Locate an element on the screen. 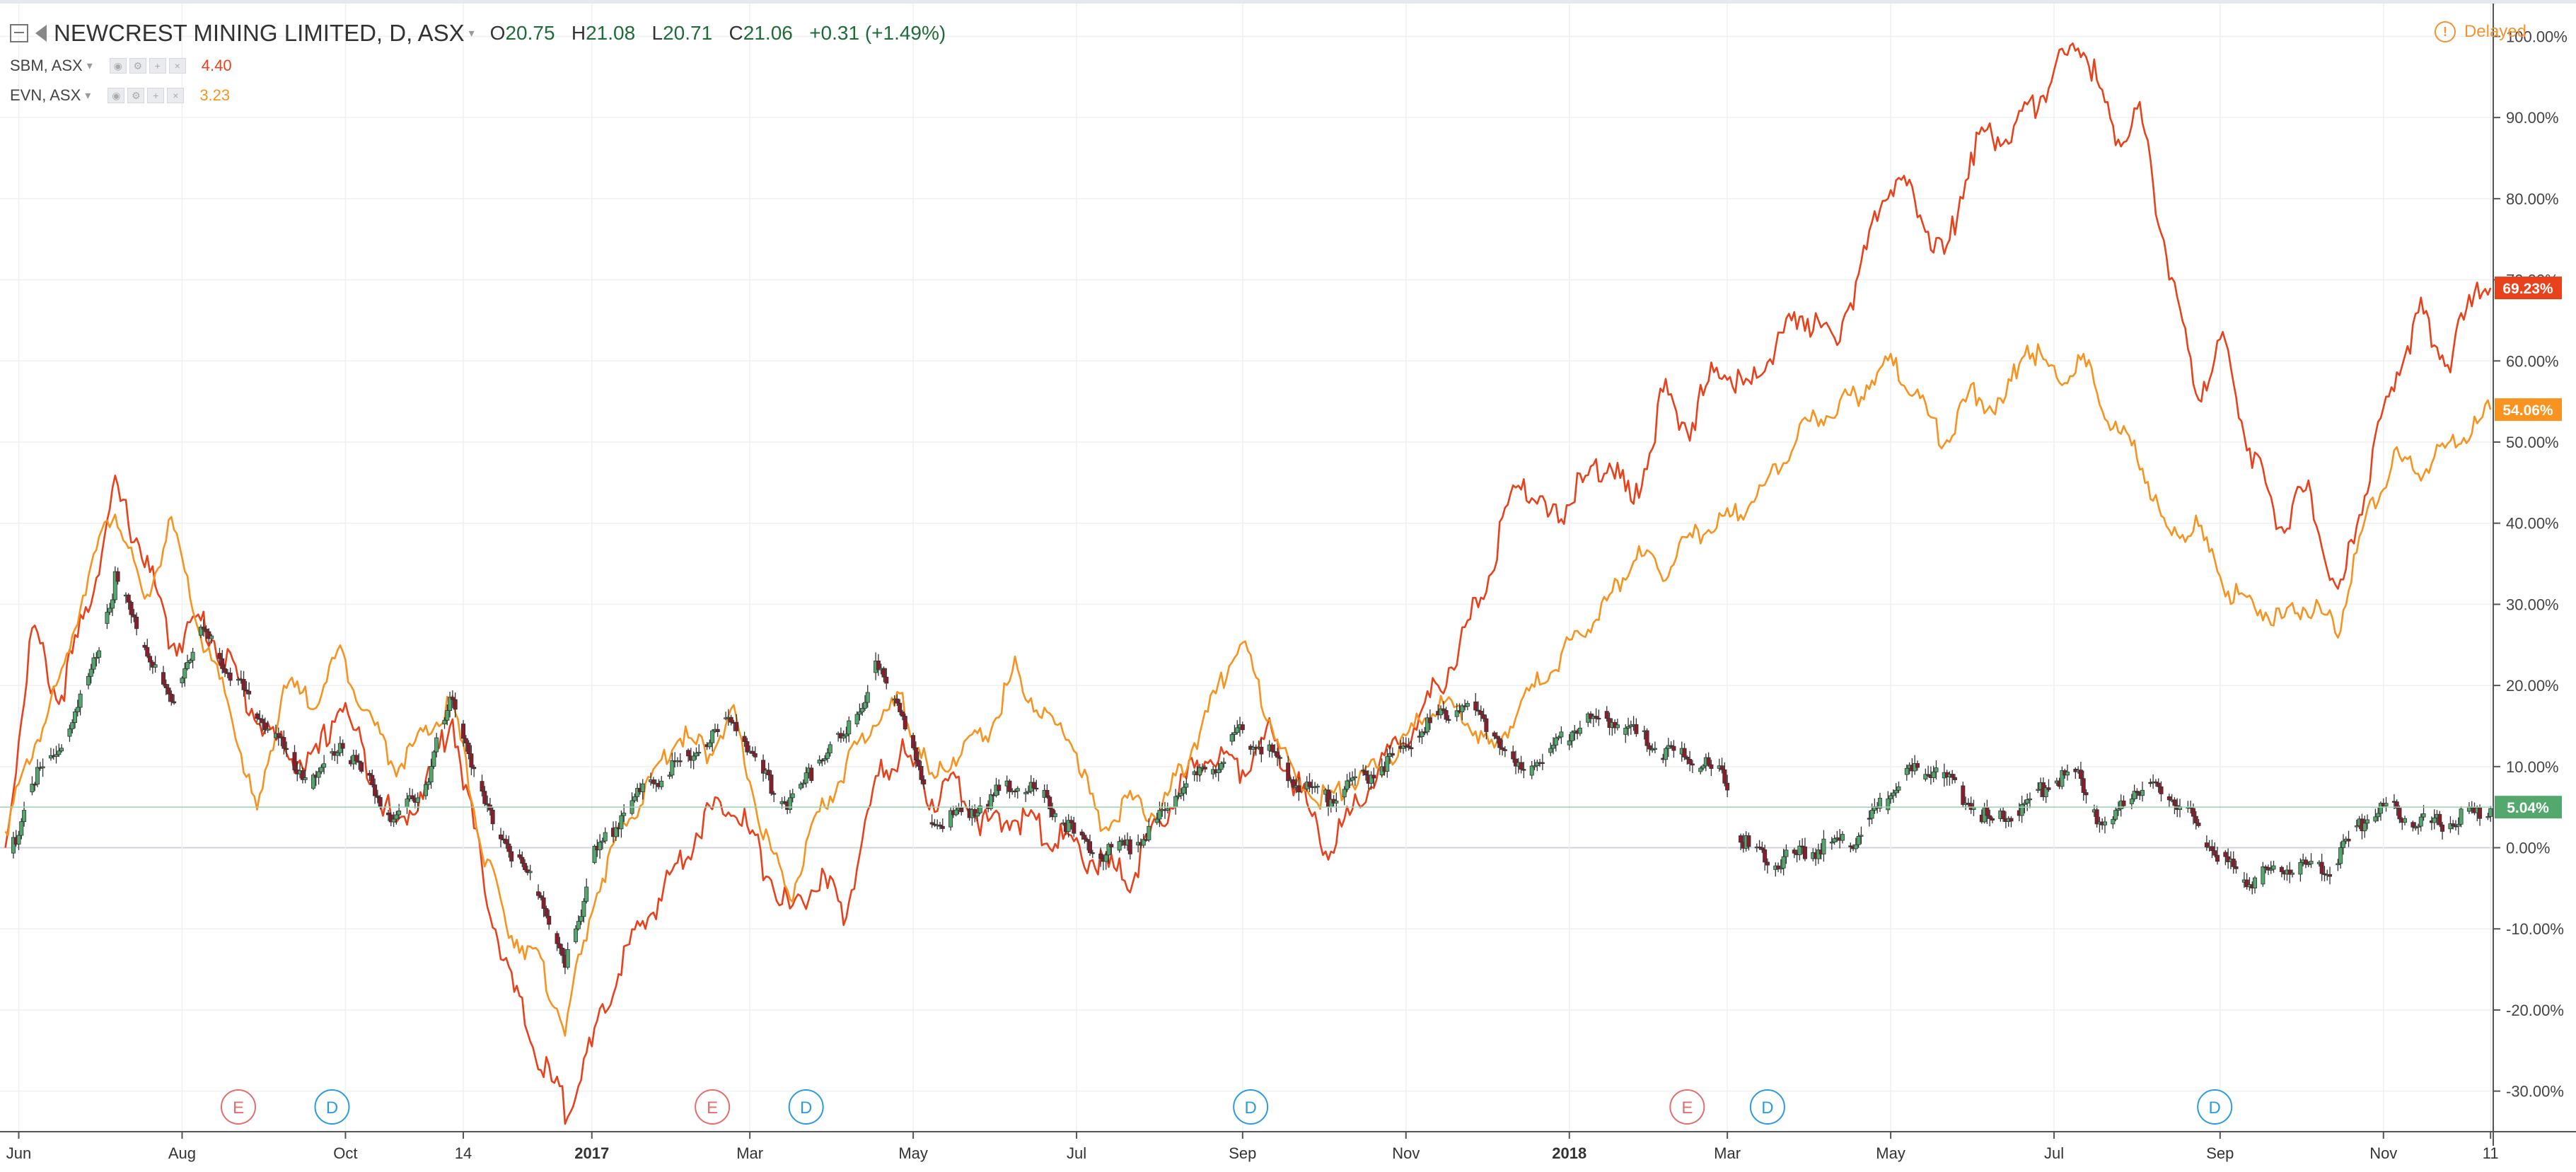  compare-legend-evn: EVN, ASX ▾ ◉ ⚙ + × 3.23 is located at coordinates (120, 95).